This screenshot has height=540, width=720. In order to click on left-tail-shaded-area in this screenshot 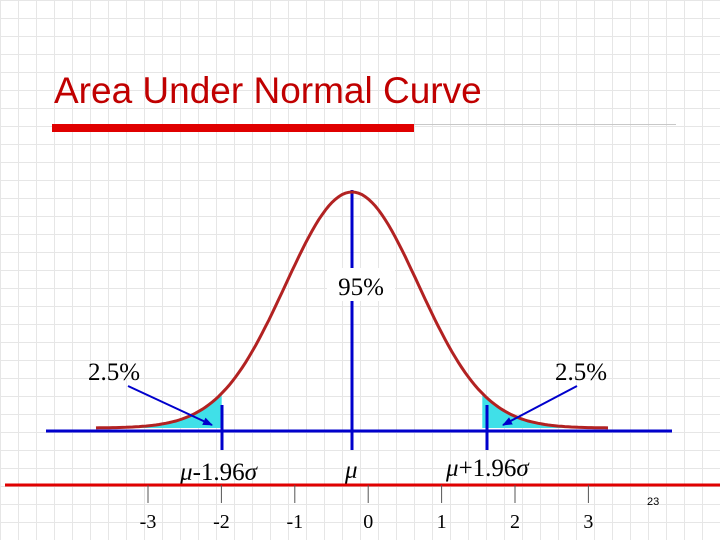, I will do `click(159, 410)`.